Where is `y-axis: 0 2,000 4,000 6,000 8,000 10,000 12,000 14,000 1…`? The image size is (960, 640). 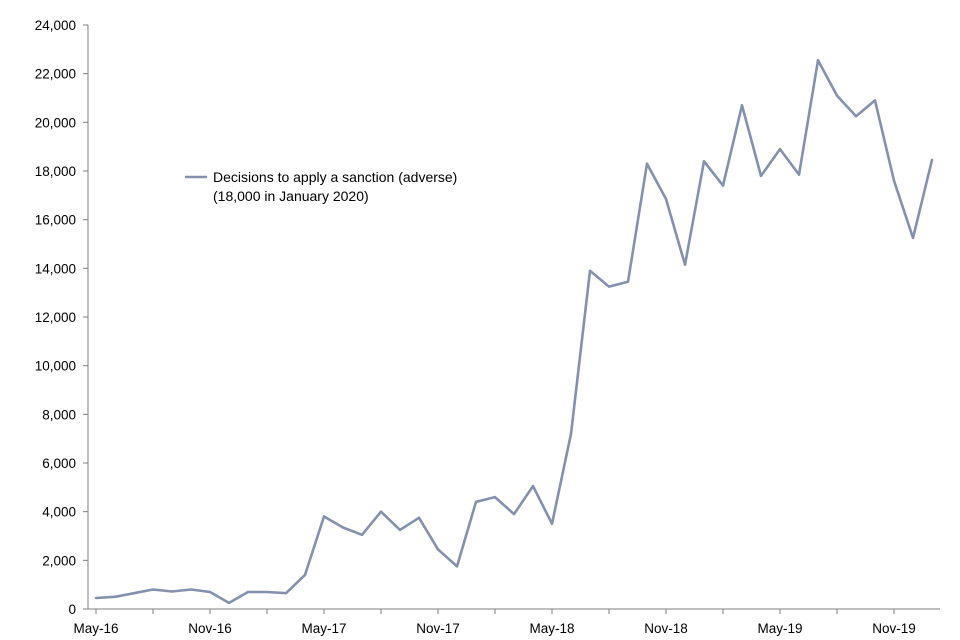
y-axis: 0 2,000 4,000 6,000 8,000 10,000 12,000 14,000 1… is located at coordinates (62, 317).